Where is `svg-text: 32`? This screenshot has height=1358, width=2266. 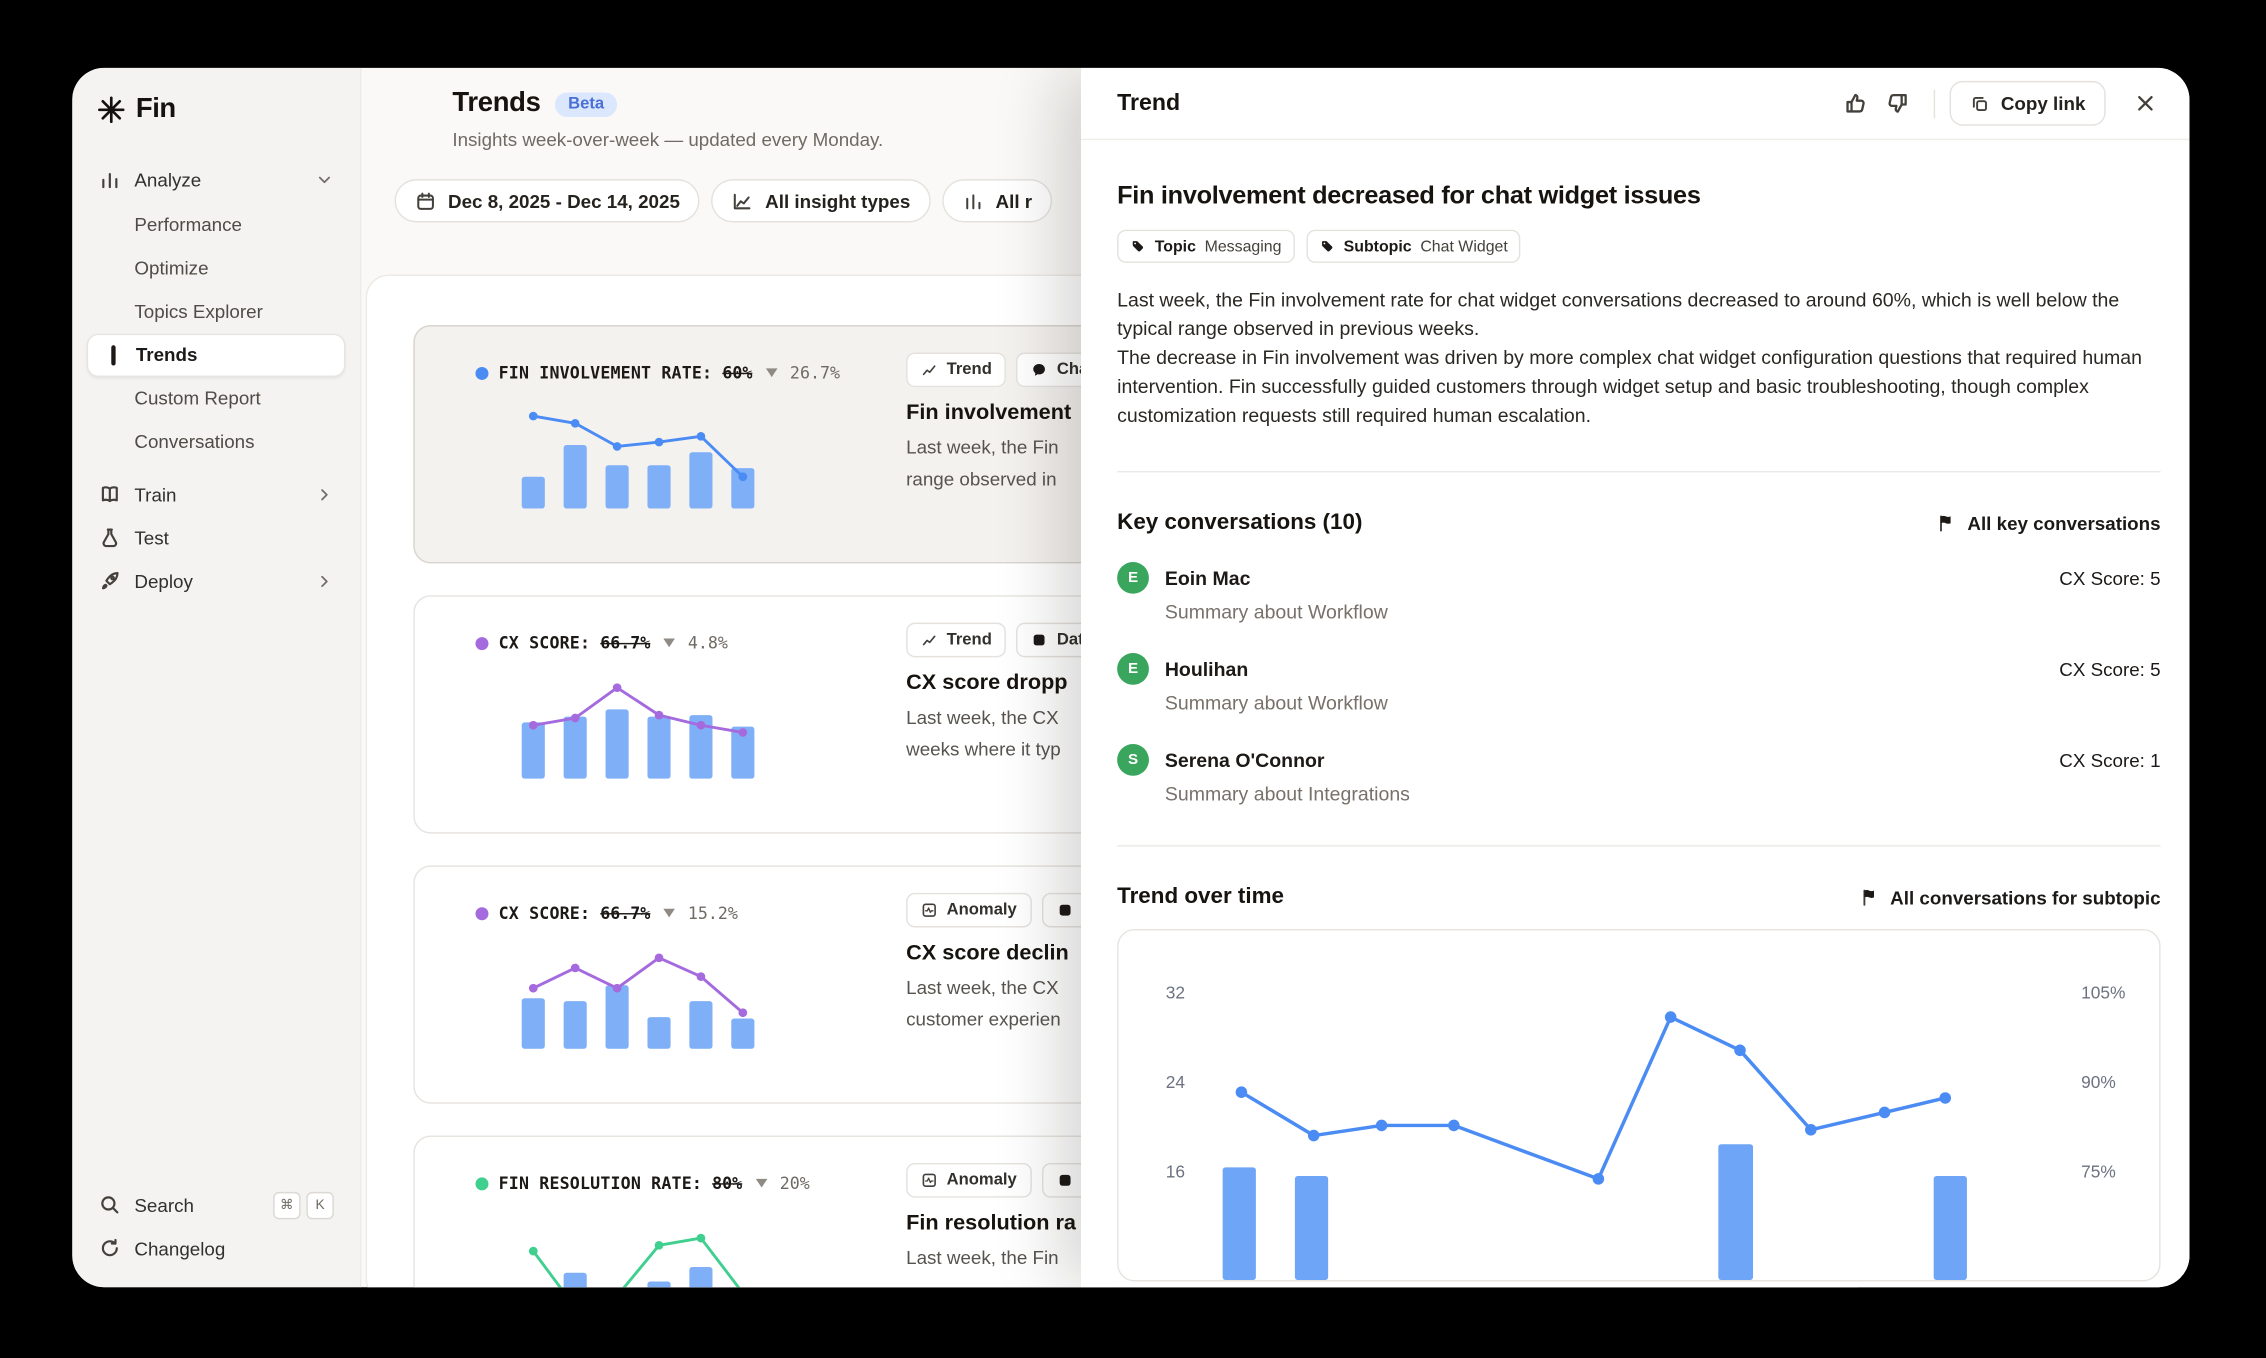
svg-text: 32 is located at coordinates (1175, 992).